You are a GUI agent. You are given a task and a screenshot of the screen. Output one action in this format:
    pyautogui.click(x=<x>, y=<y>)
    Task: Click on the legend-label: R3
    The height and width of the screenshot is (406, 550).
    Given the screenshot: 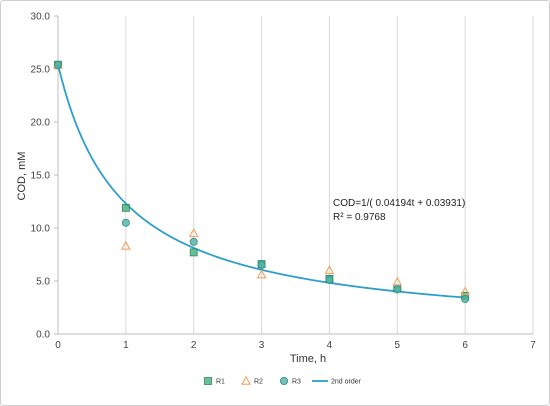 What is the action you would take?
    pyautogui.click(x=296, y=382)
    